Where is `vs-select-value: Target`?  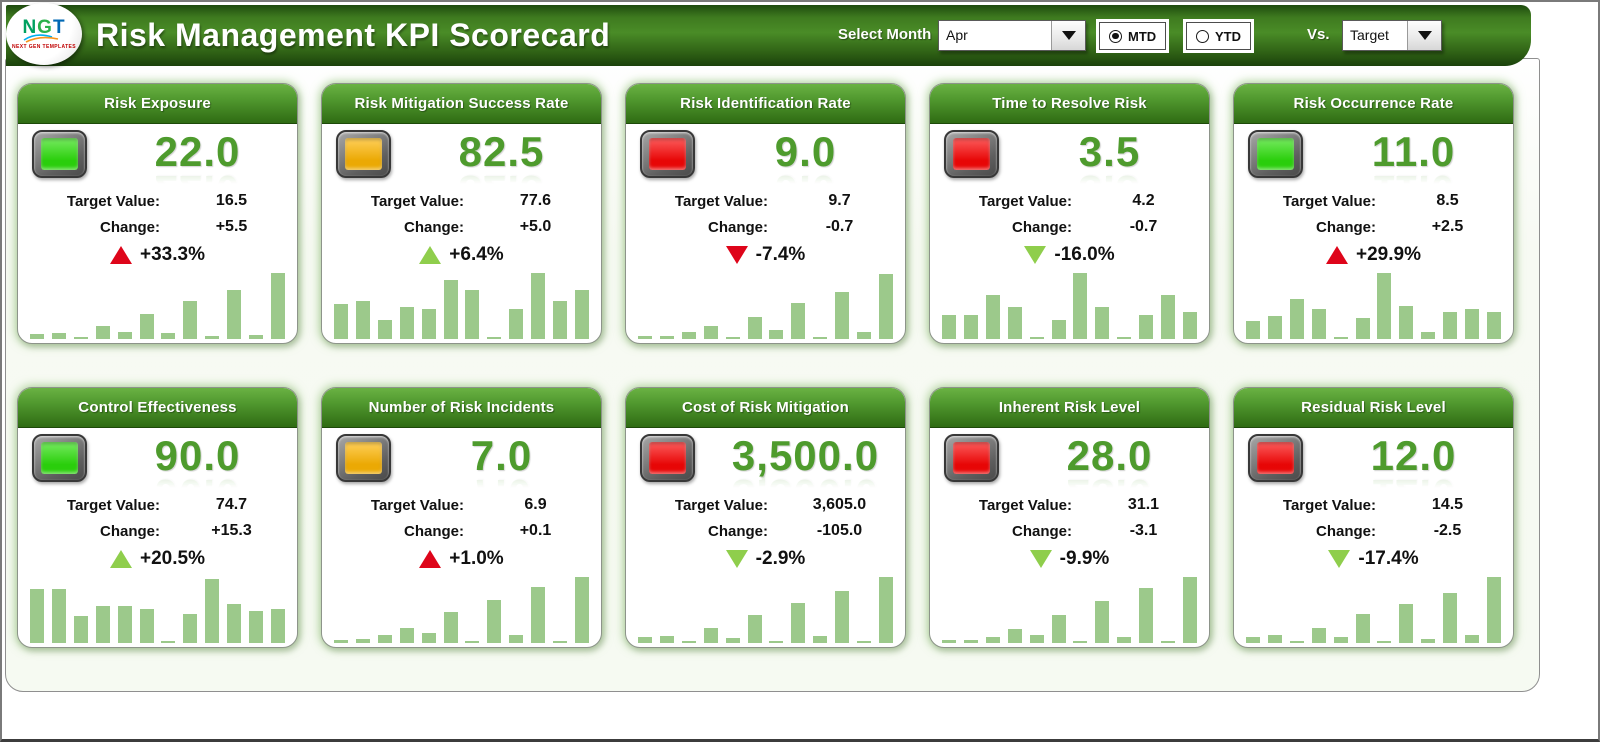
vs-select-value: Target is located at coordinates (1369, 35).